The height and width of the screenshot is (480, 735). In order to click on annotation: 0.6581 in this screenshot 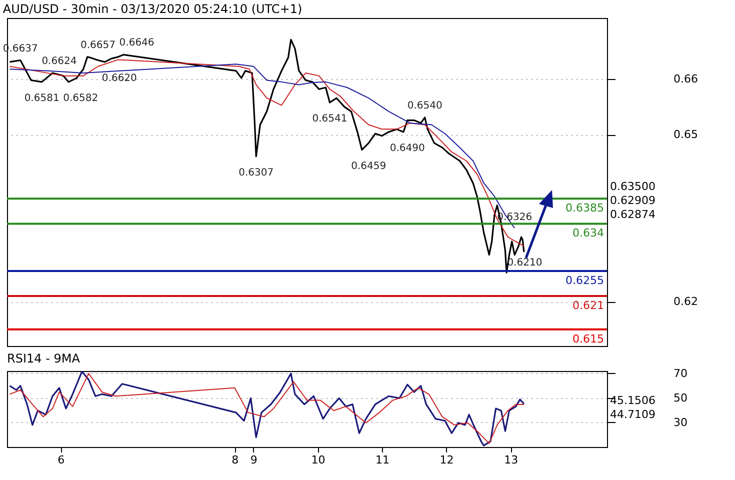, I will do `click(42, 98)`.